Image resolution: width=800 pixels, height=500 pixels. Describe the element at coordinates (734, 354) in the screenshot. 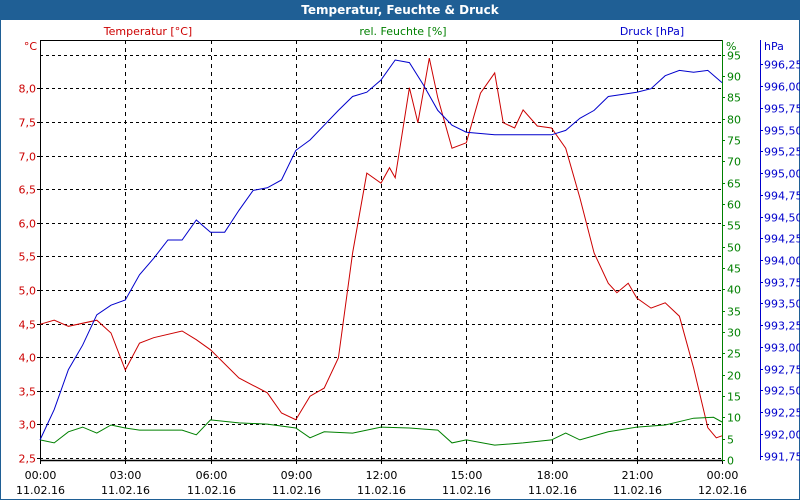

I see `humidity-tick-label: 25` at that location.